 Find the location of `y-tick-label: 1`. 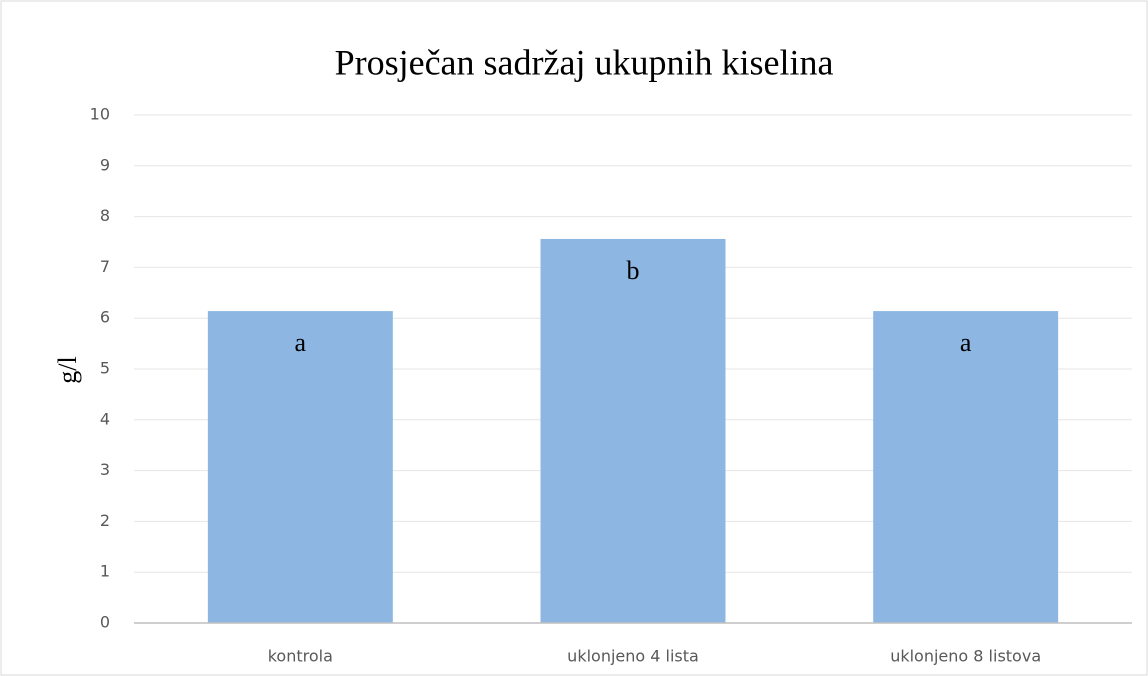

y-tick-label: 1 is located at coordinates (105, 571).